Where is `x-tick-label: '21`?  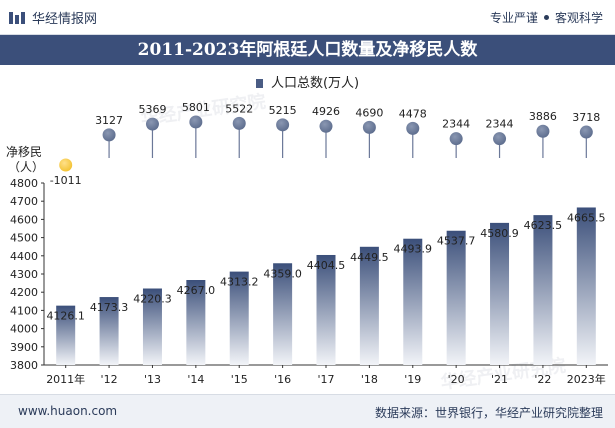
x-tick-label: '21 is located at coordinates (499, 379).